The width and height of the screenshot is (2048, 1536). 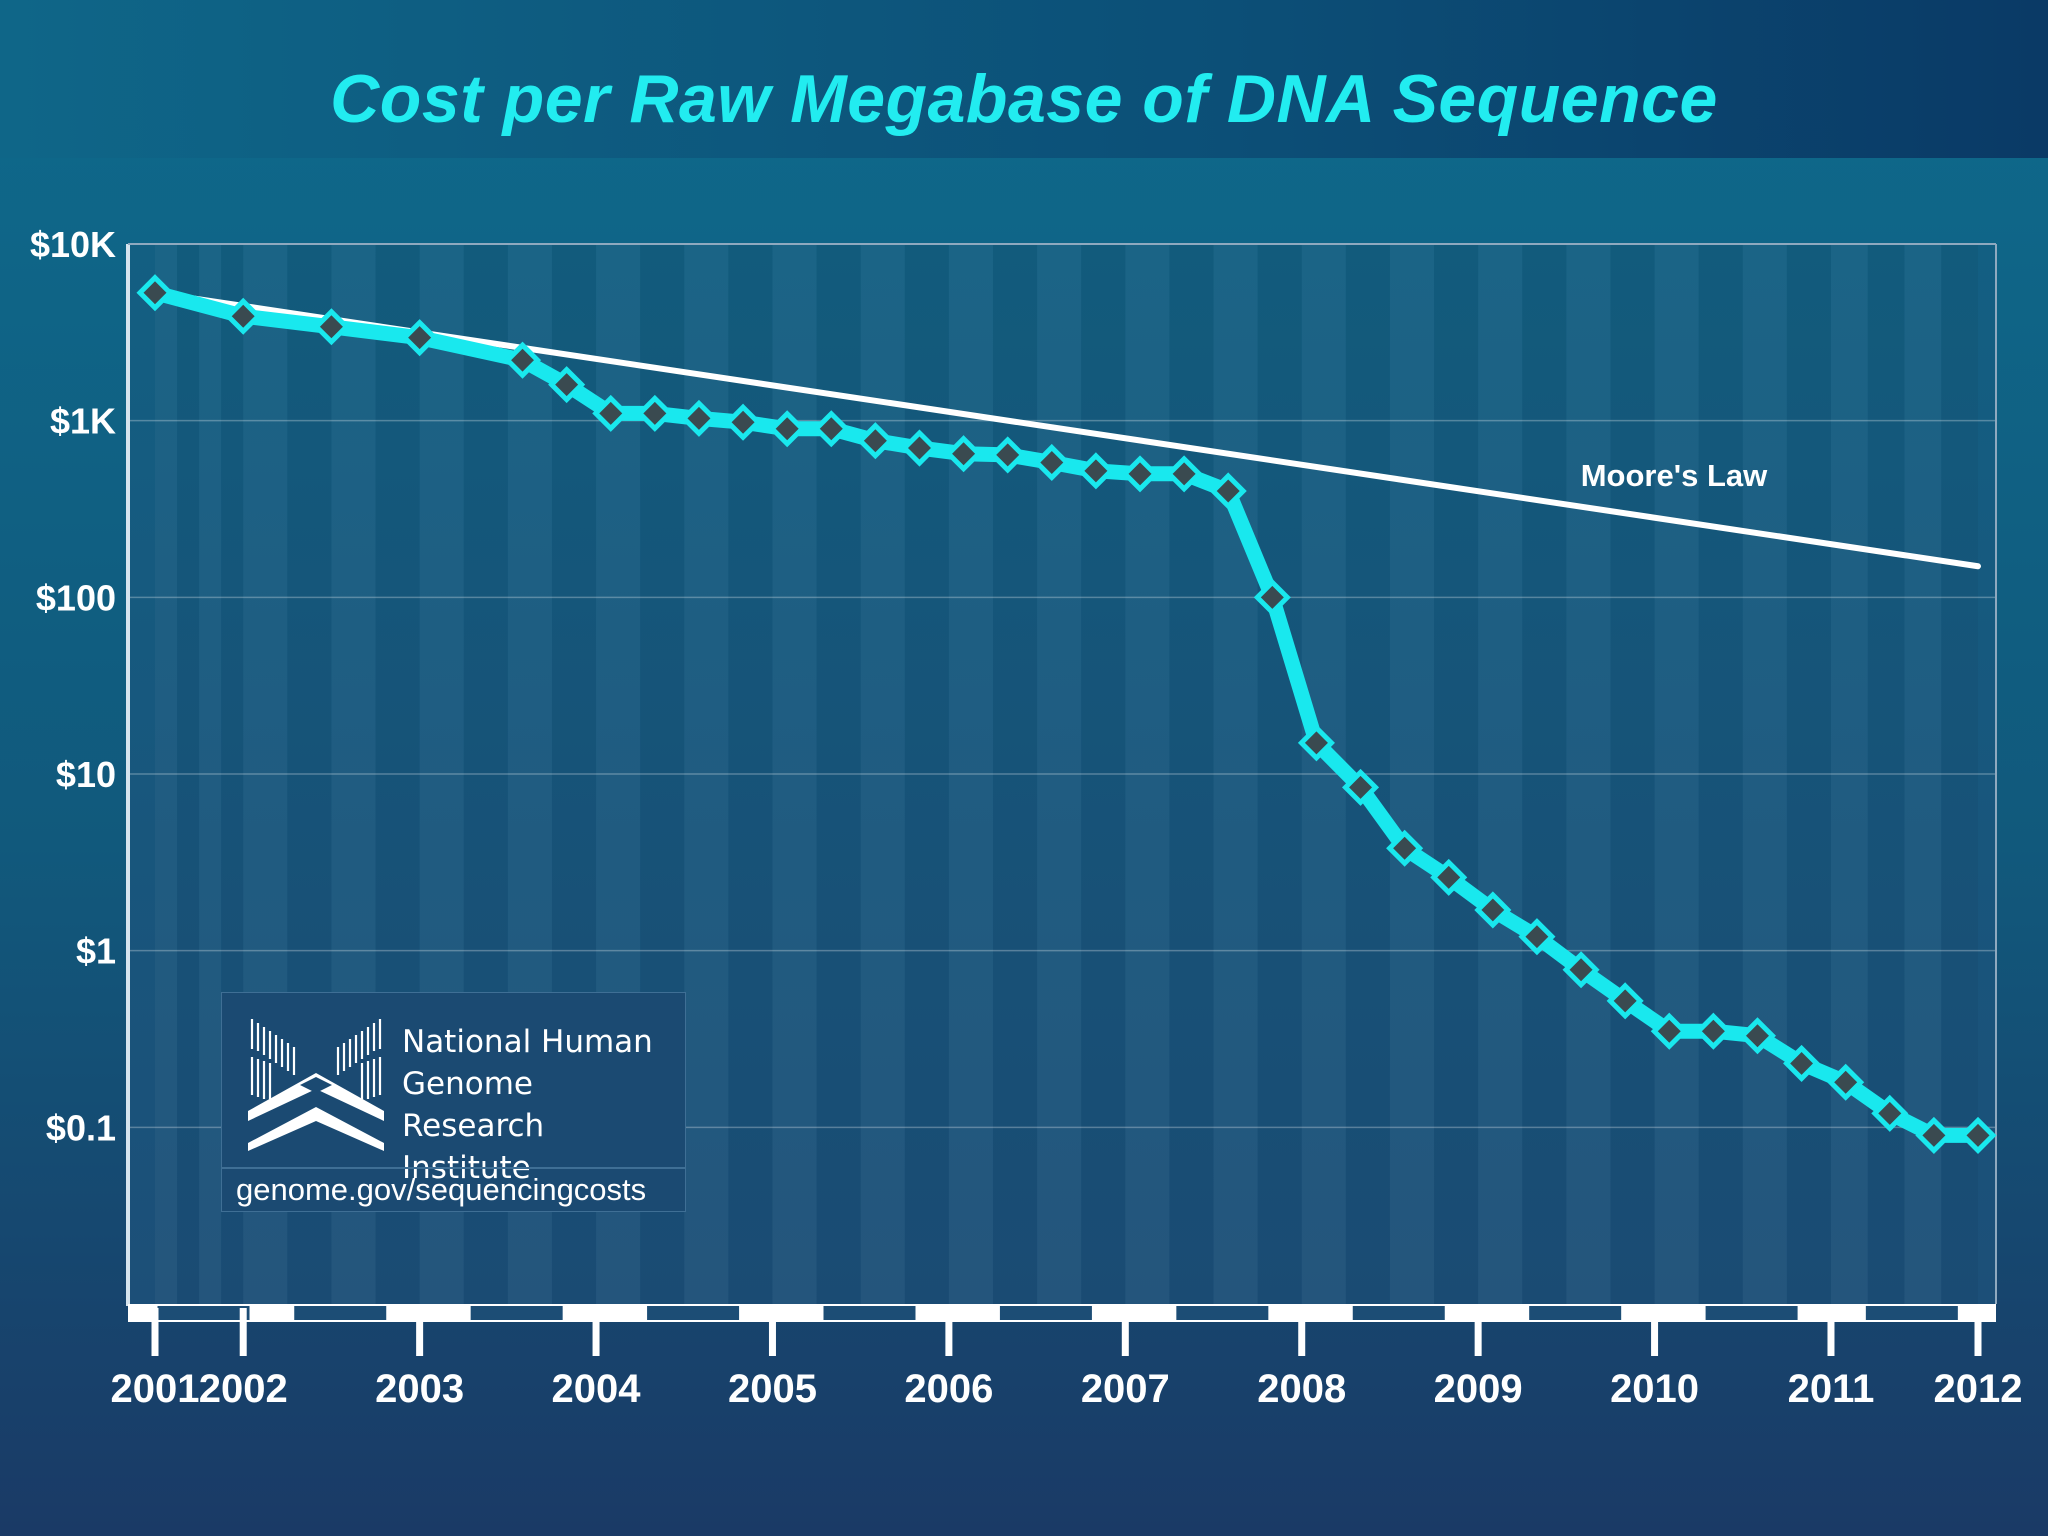 I want to click on x-tick-label: 2012, so click(x=1978, y=1389).